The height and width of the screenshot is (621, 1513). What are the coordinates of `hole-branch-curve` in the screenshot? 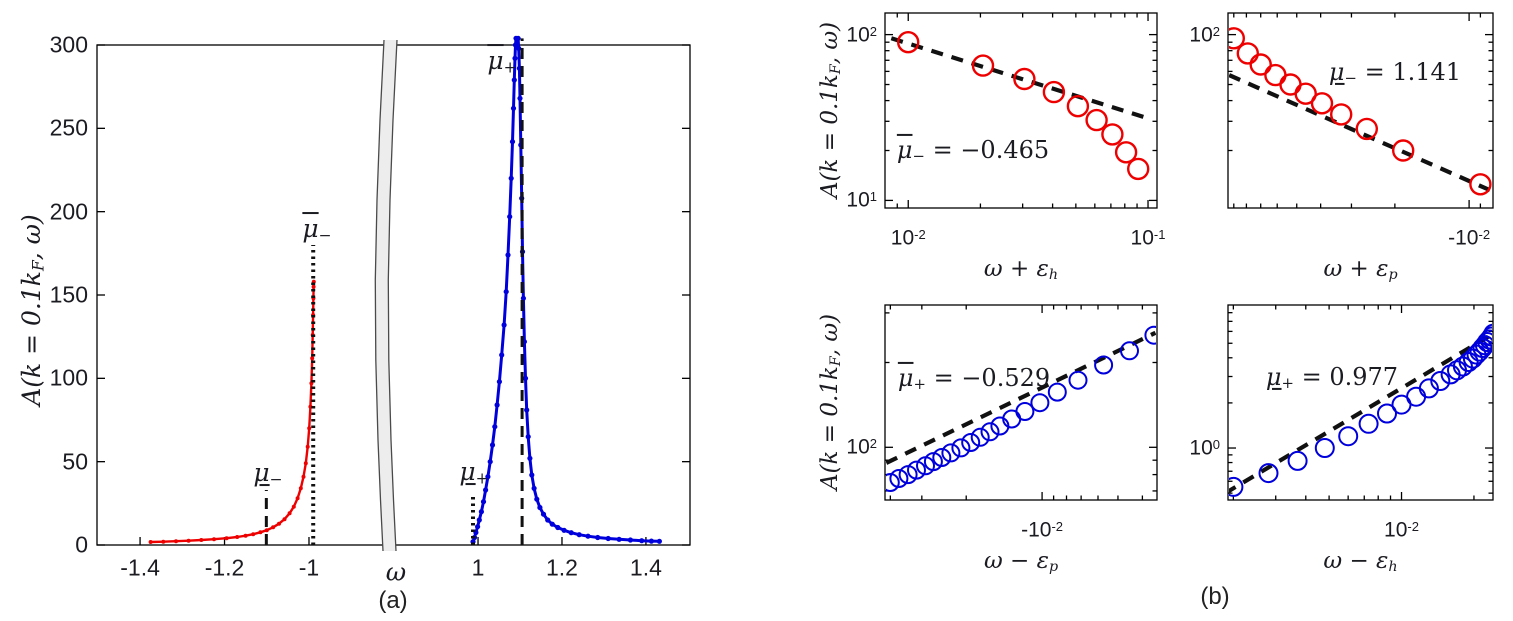 It's located at (232, 411).